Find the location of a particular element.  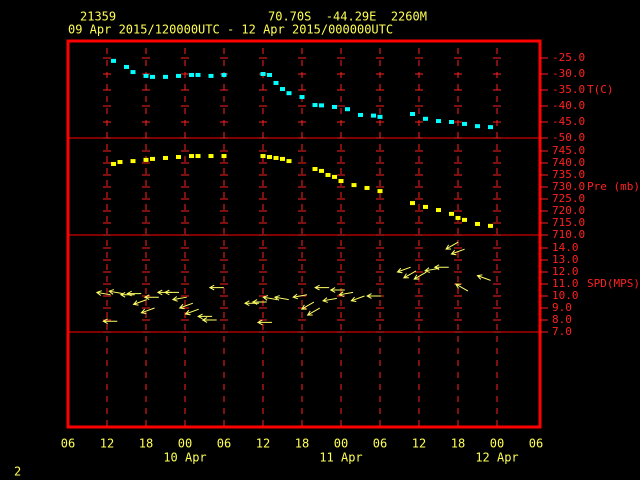

location: 70.70S -44.29E 2260M is located at coordinates (347, 17).